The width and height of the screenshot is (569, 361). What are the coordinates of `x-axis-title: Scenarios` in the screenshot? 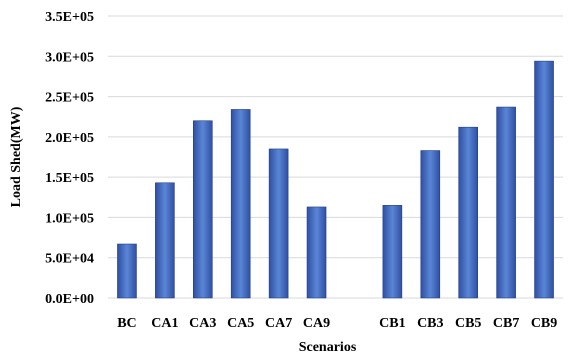 It's located at (328, 347).